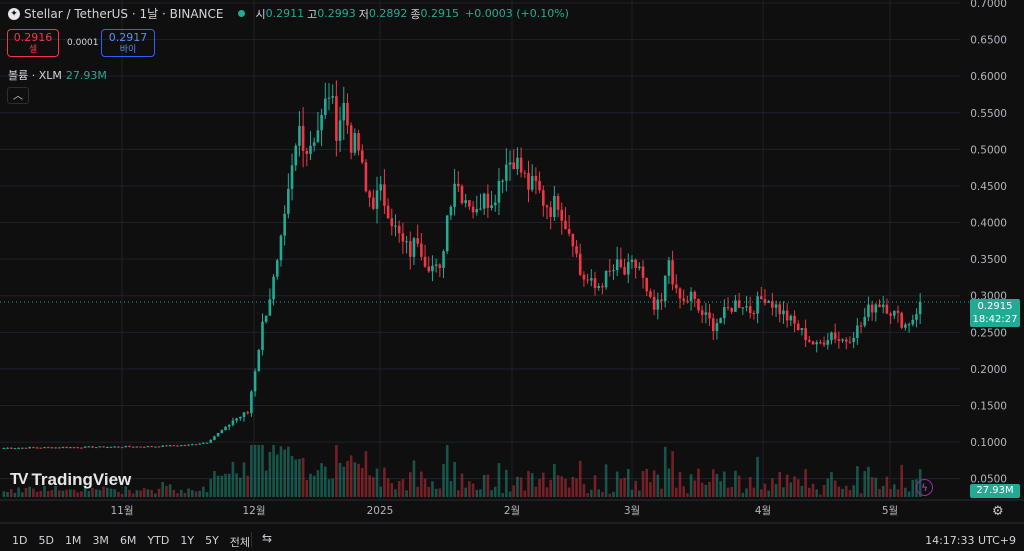 The height and width of the screenshot is (551, 1024). What do you see at coordinates (70, 480) in the screenshot?
I see `tradingview-logo: TV TradingView` at bounding box center [70, 480].